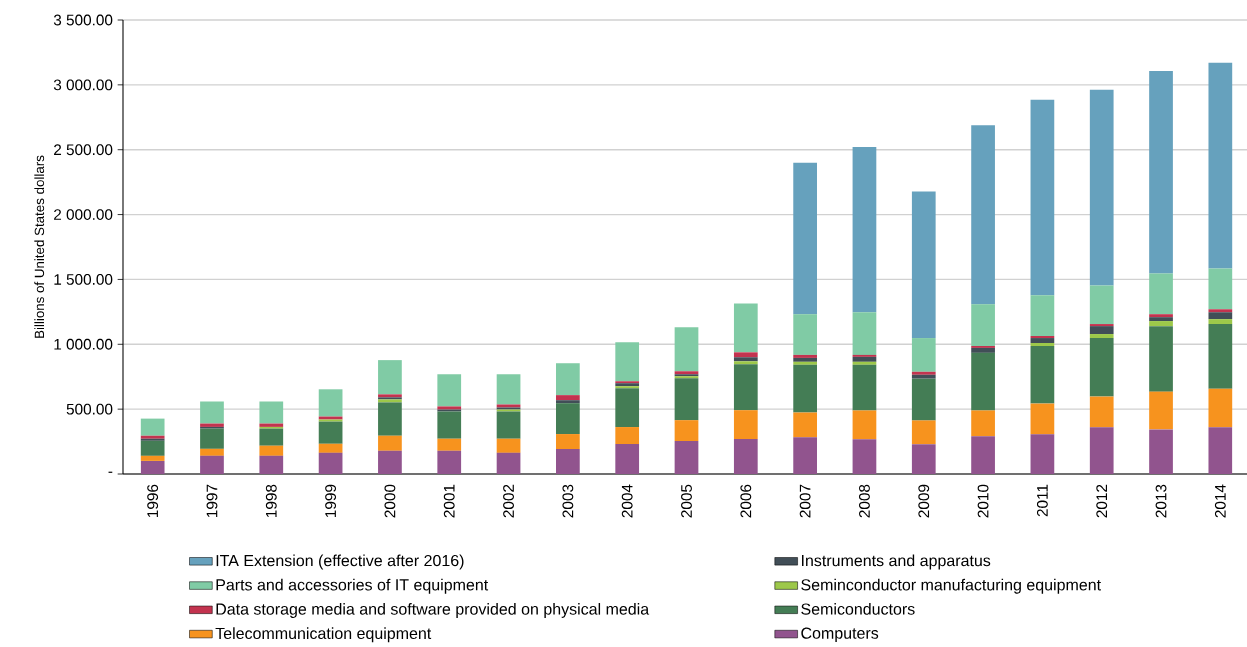 This screenshot has width=1247, height=647. I want to click on x-tick-label: 1997, so click(212, 500).